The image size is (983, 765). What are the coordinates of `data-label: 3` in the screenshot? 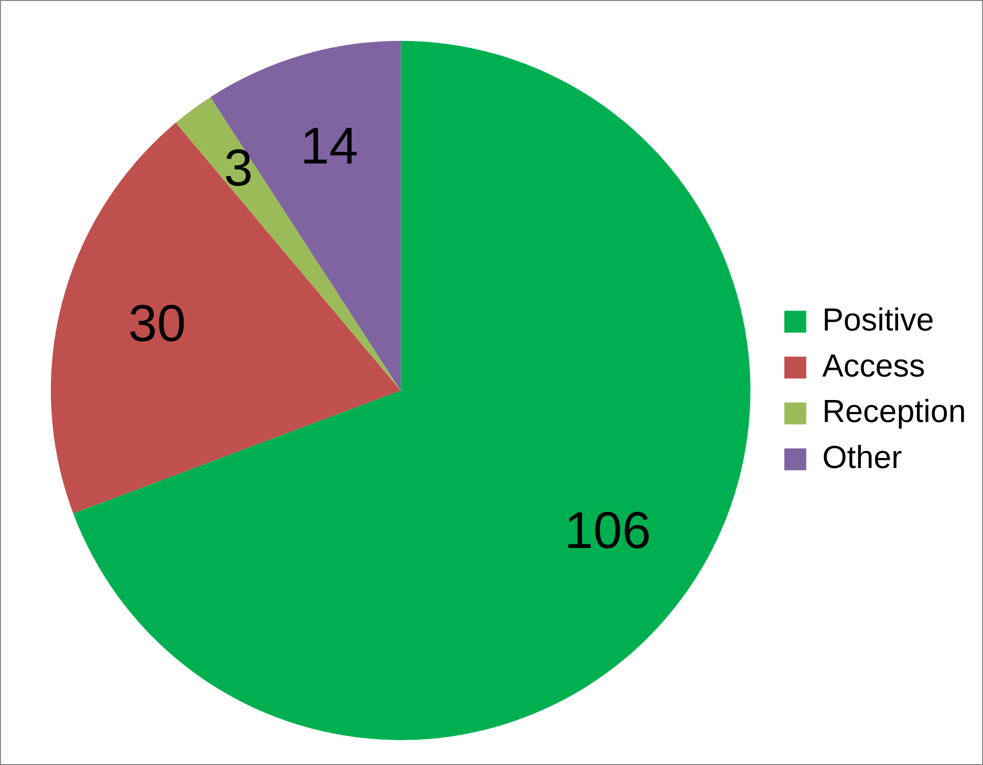 It's located at (238, 167).